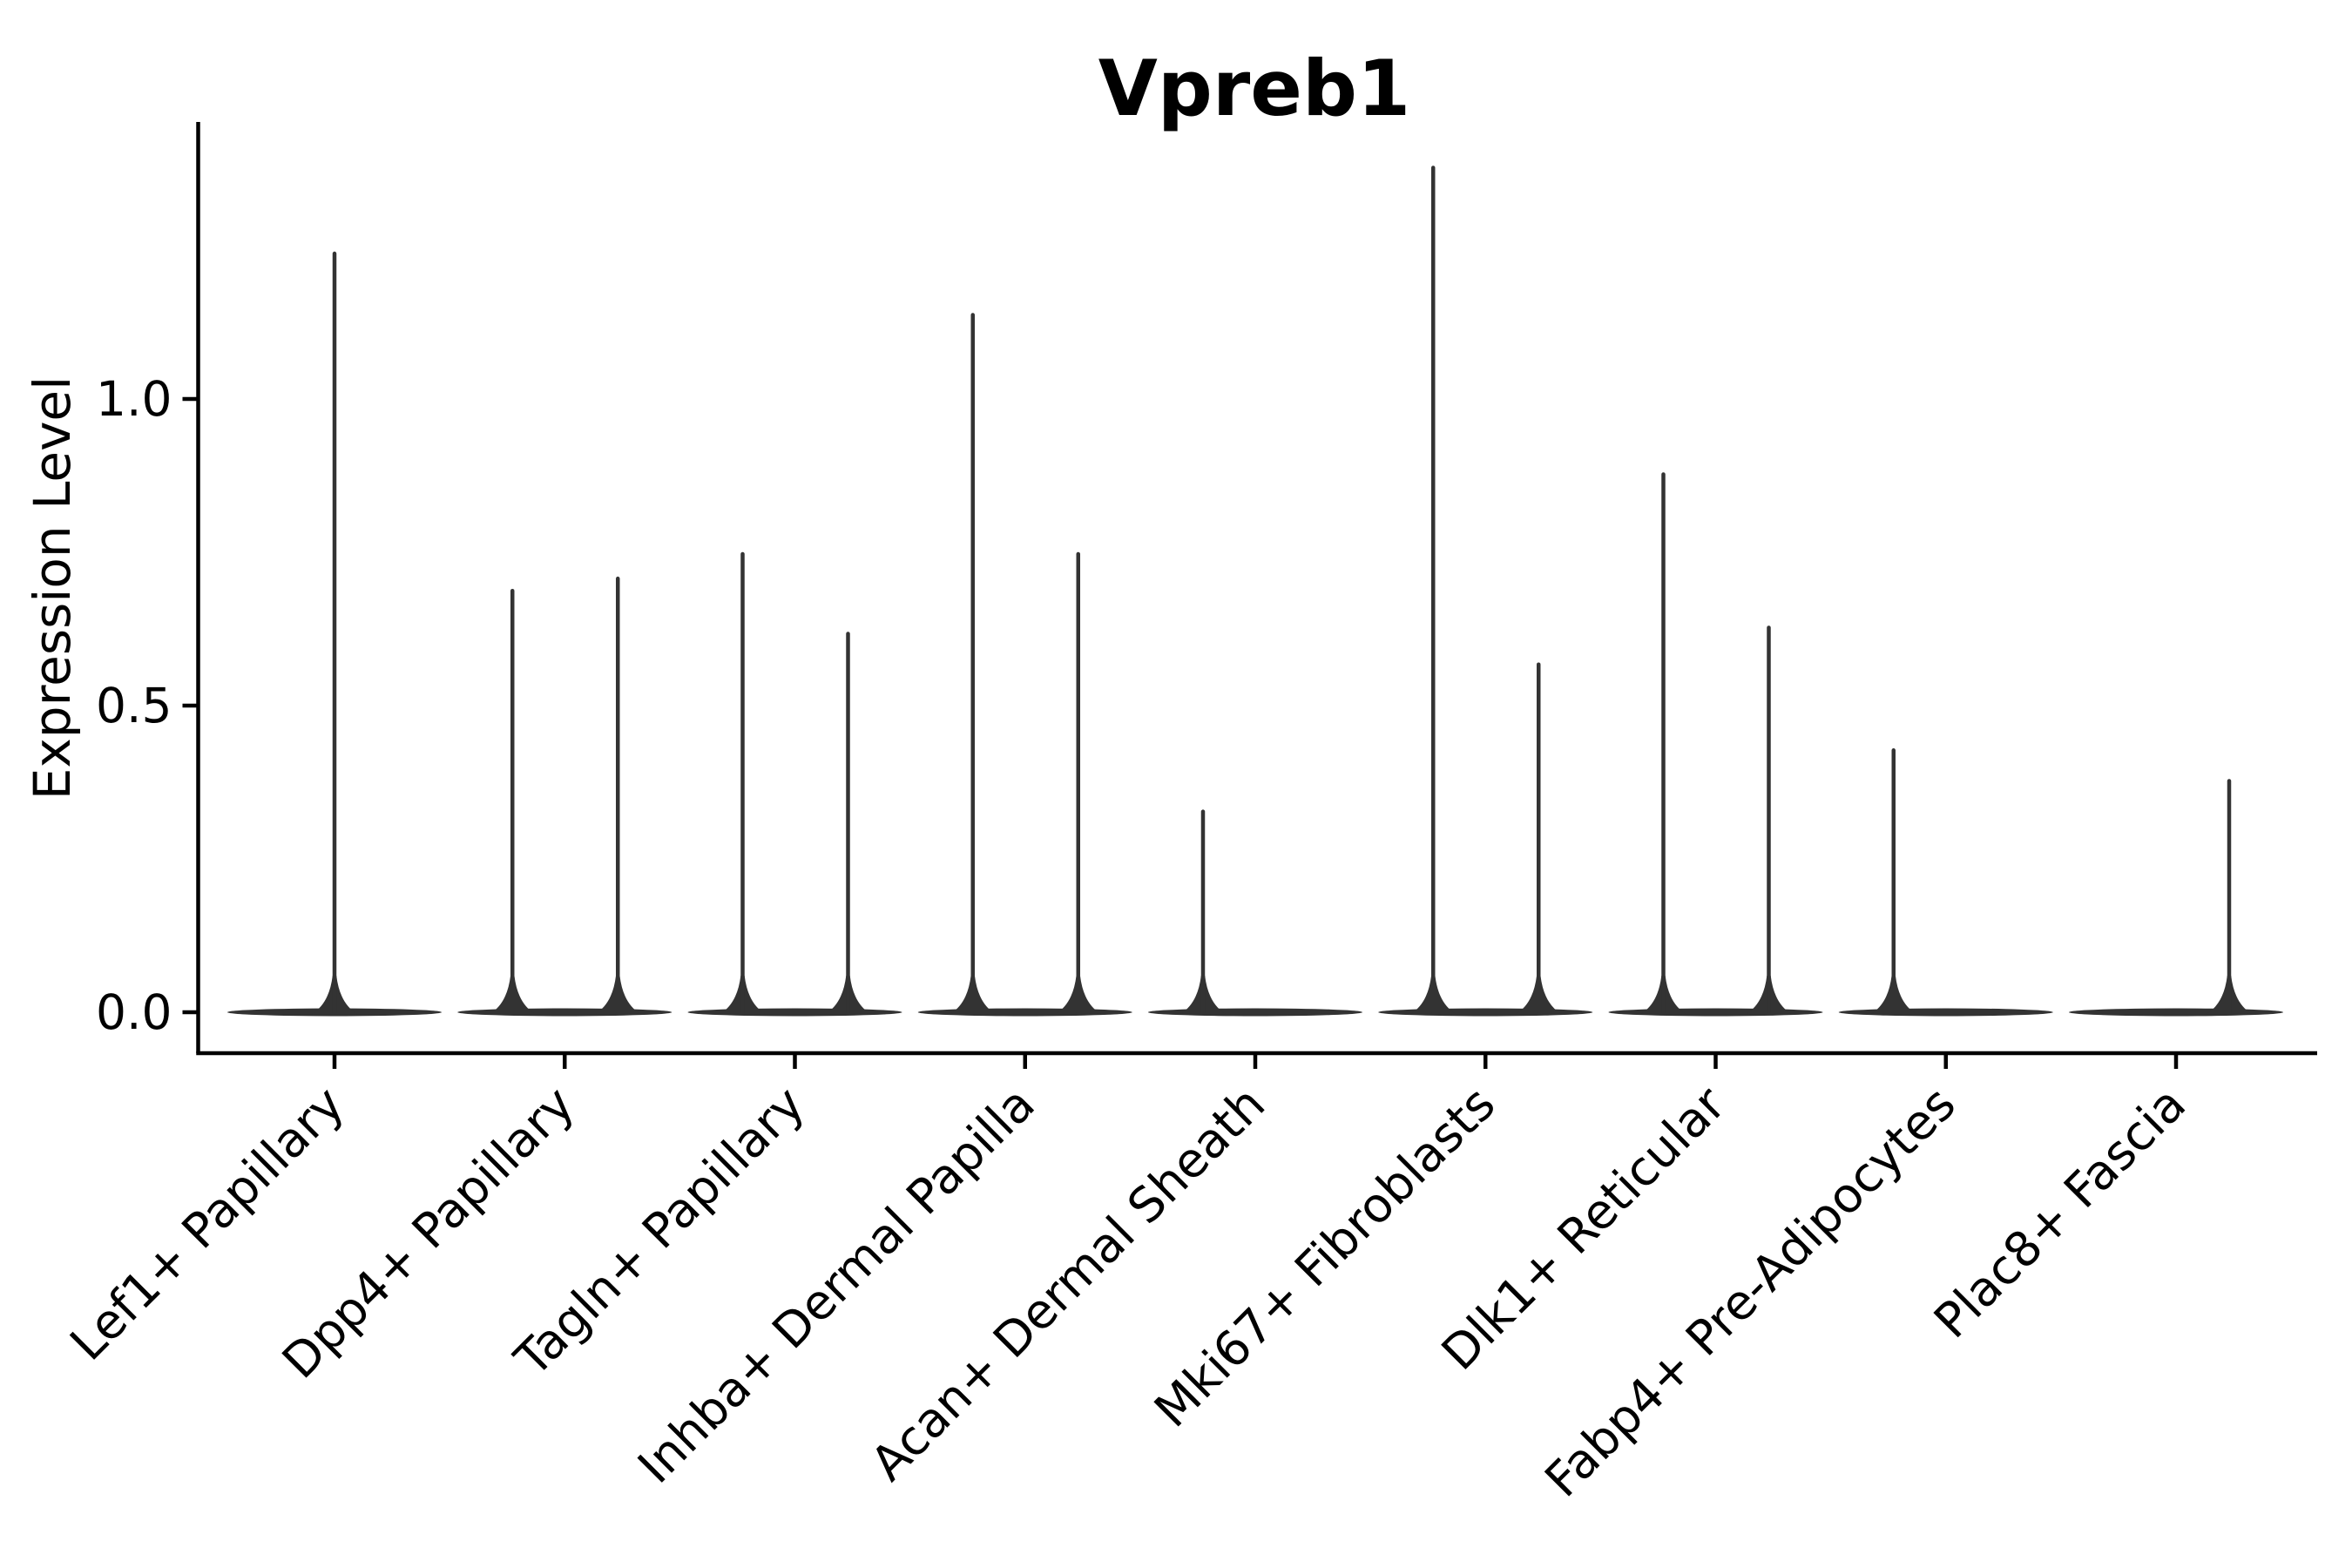  What do you see at coordinates (134, 1012) in the screenshot?
I see `y-tick-label: 0.0` at bounding box center [134, 1012].